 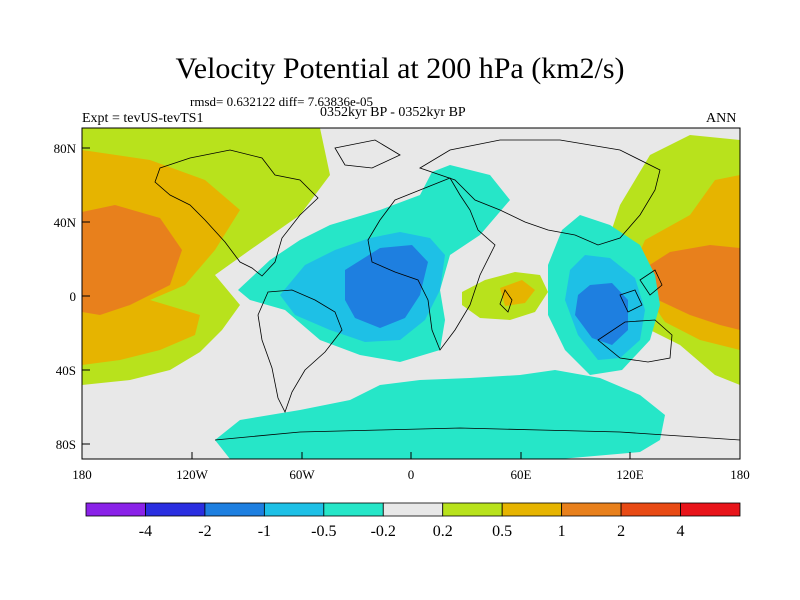 I want to click on stats-label: rmsd= 0.632122 diff= 7.63836e-05, so click(x=282, y=101).